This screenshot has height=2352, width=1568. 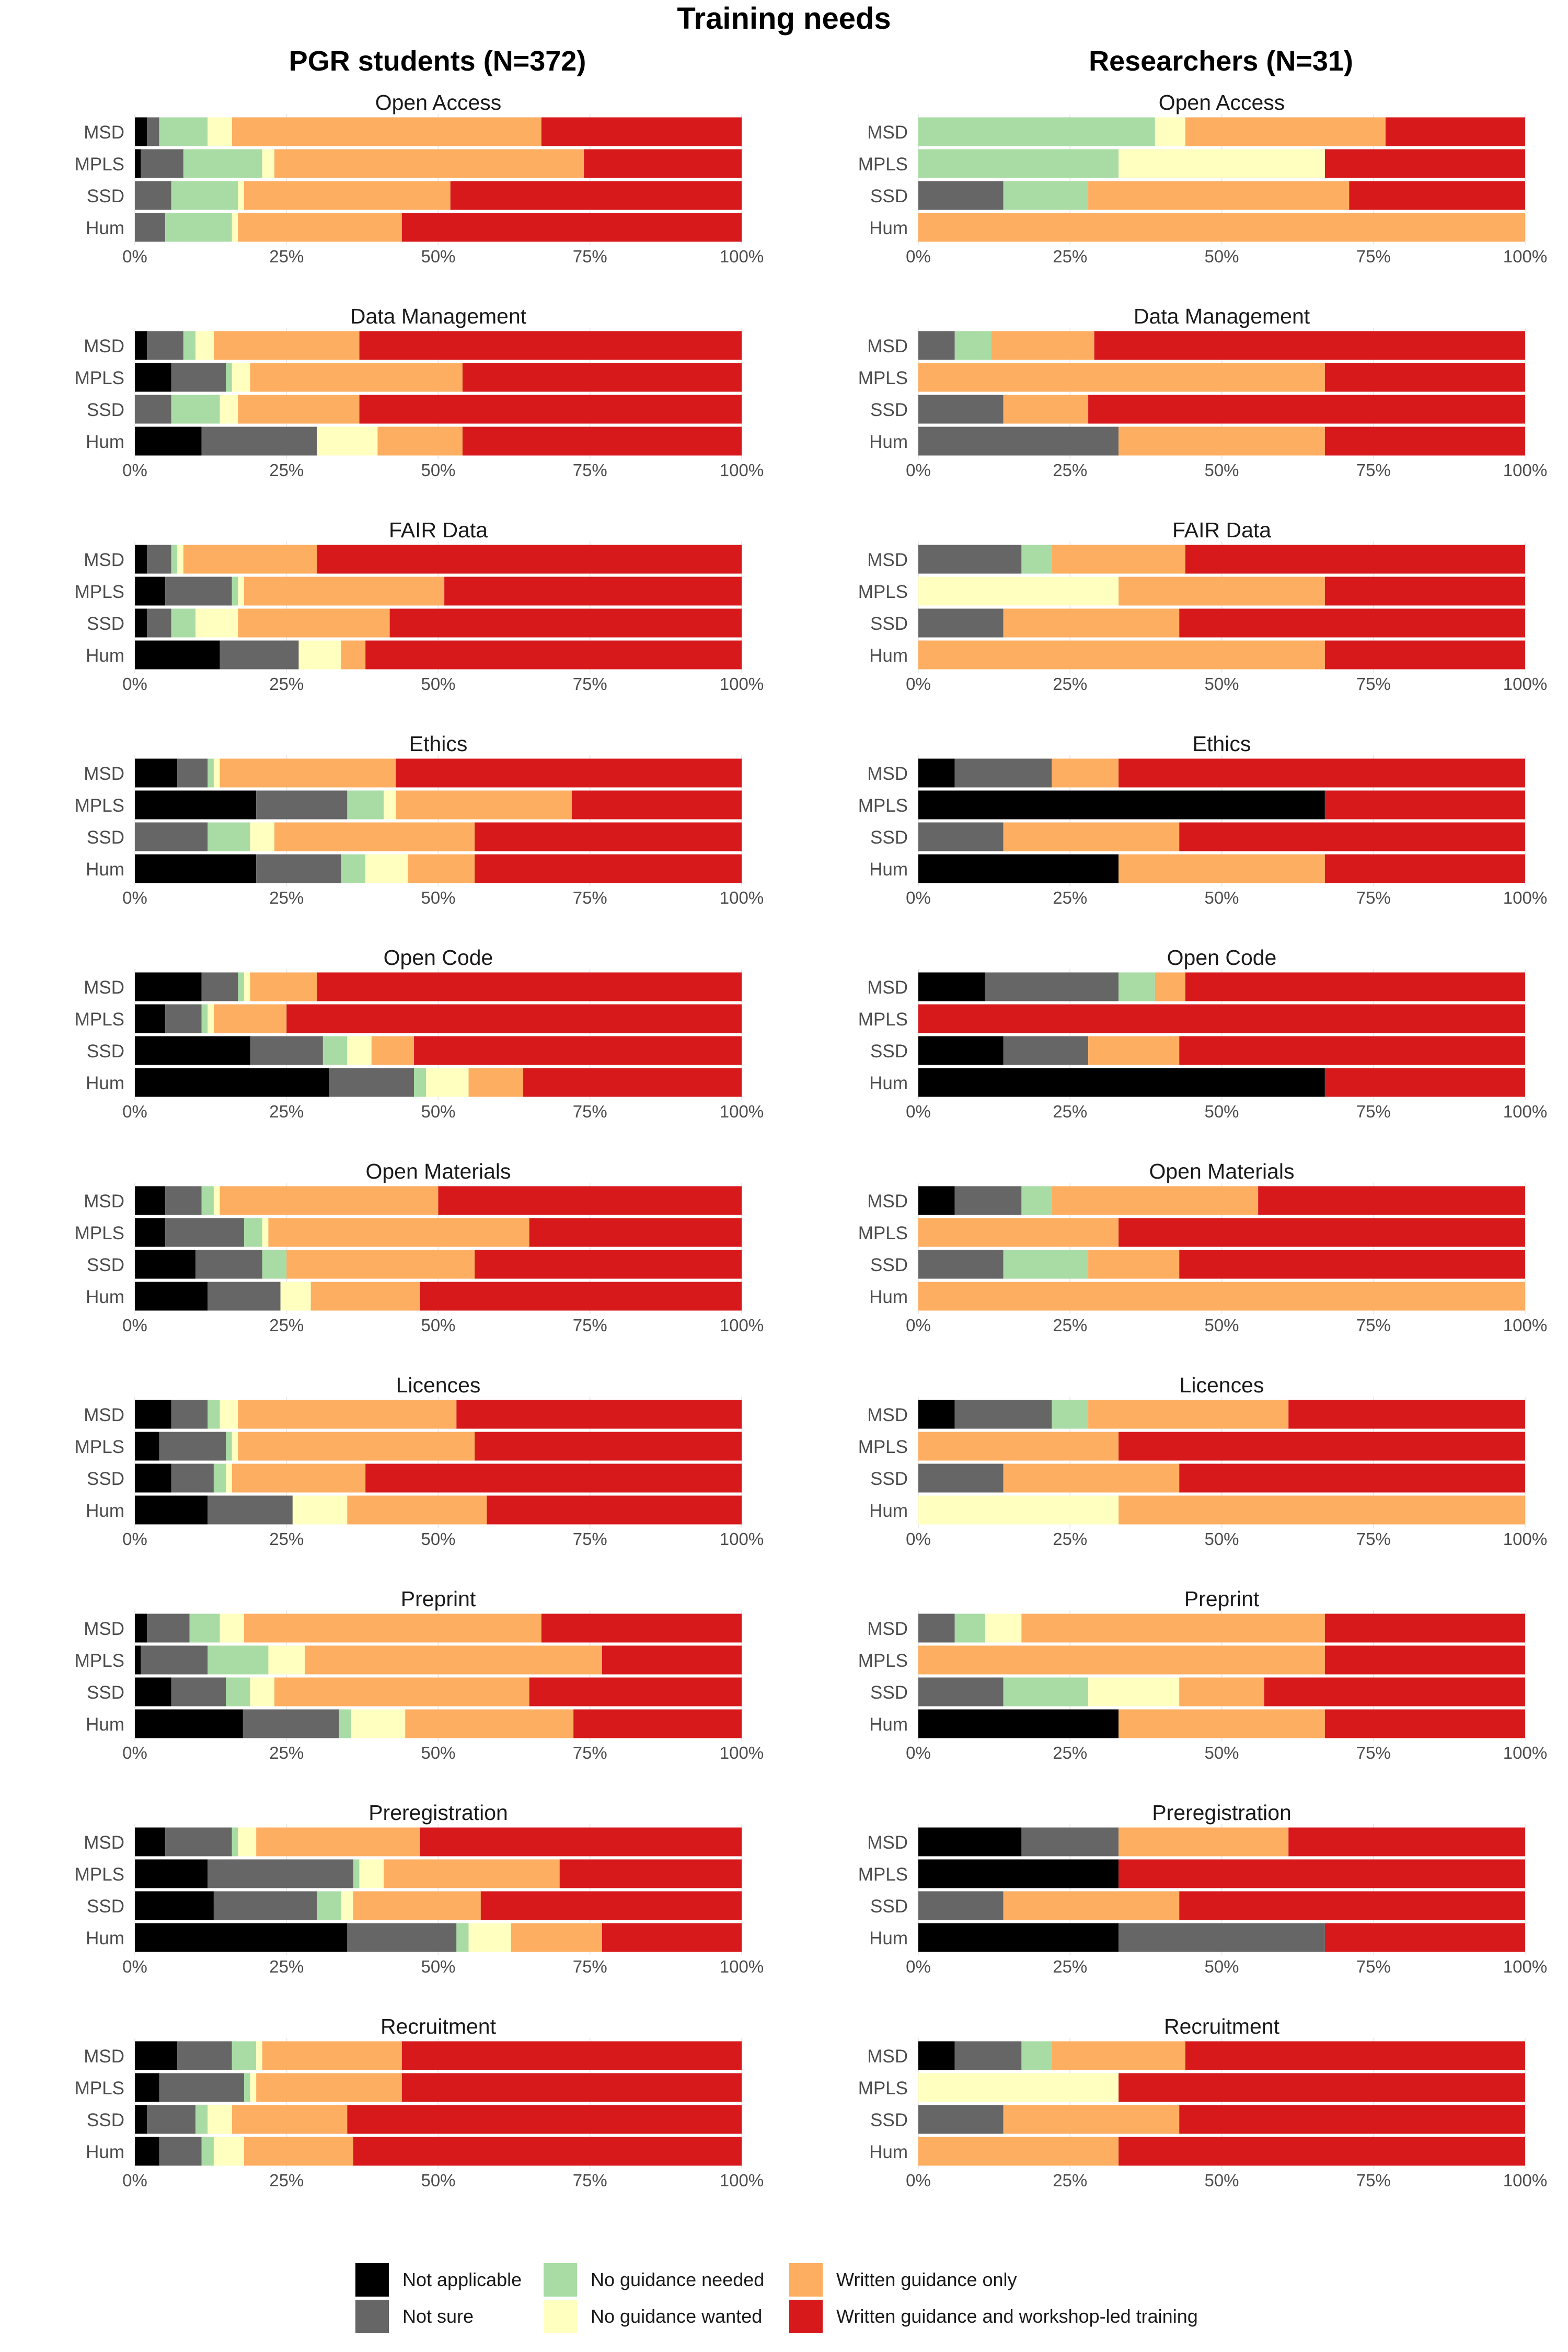 I want to click on legend-swatch-written-guidance-only, so click(x=806, y=2280).